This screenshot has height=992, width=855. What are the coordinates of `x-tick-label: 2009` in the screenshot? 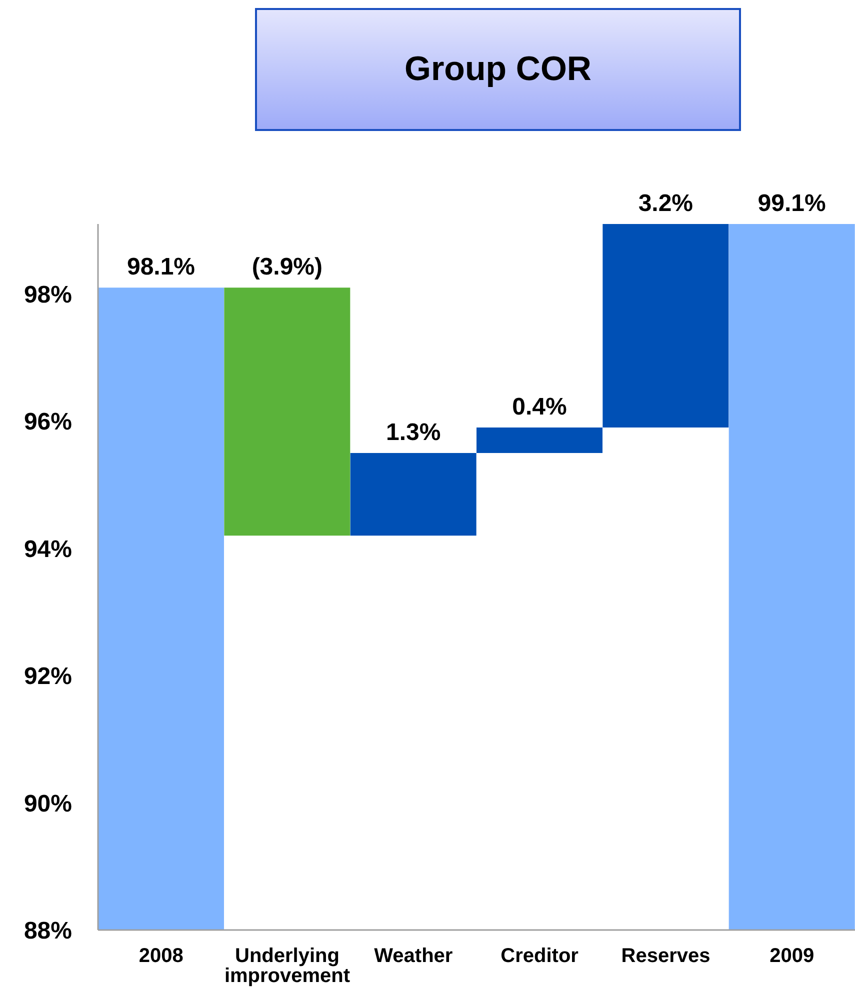 It's located at (792, 956).